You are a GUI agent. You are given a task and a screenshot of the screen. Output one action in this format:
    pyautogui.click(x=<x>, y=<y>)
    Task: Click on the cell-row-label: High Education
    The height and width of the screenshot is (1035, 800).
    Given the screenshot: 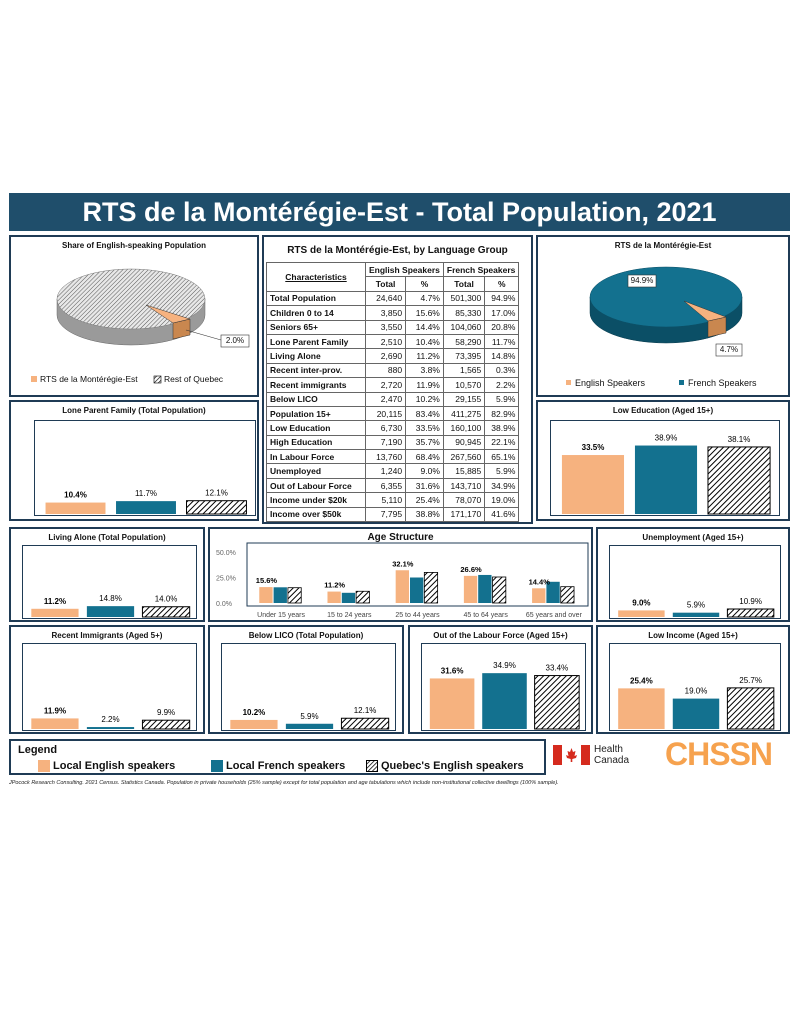 What is the action you would take?
    pyautogui.click(x=316, y=442)
    